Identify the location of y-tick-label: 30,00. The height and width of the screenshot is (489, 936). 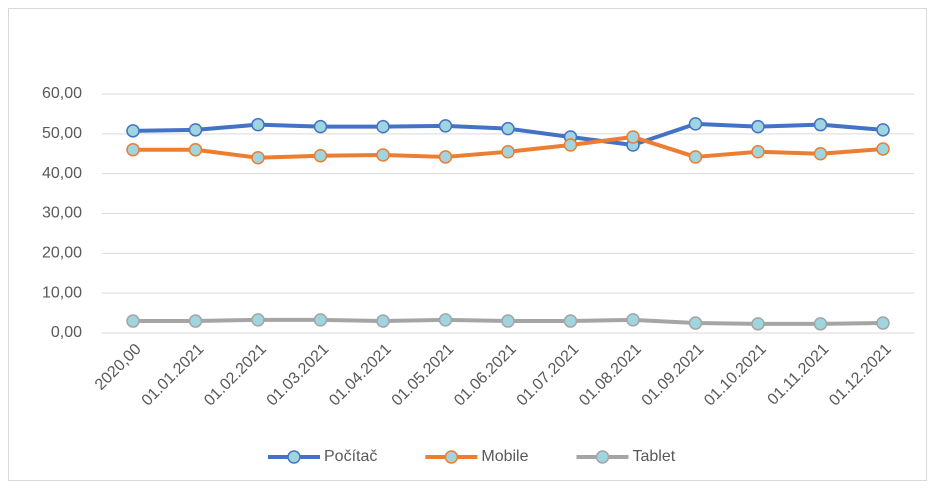
(62, 213).